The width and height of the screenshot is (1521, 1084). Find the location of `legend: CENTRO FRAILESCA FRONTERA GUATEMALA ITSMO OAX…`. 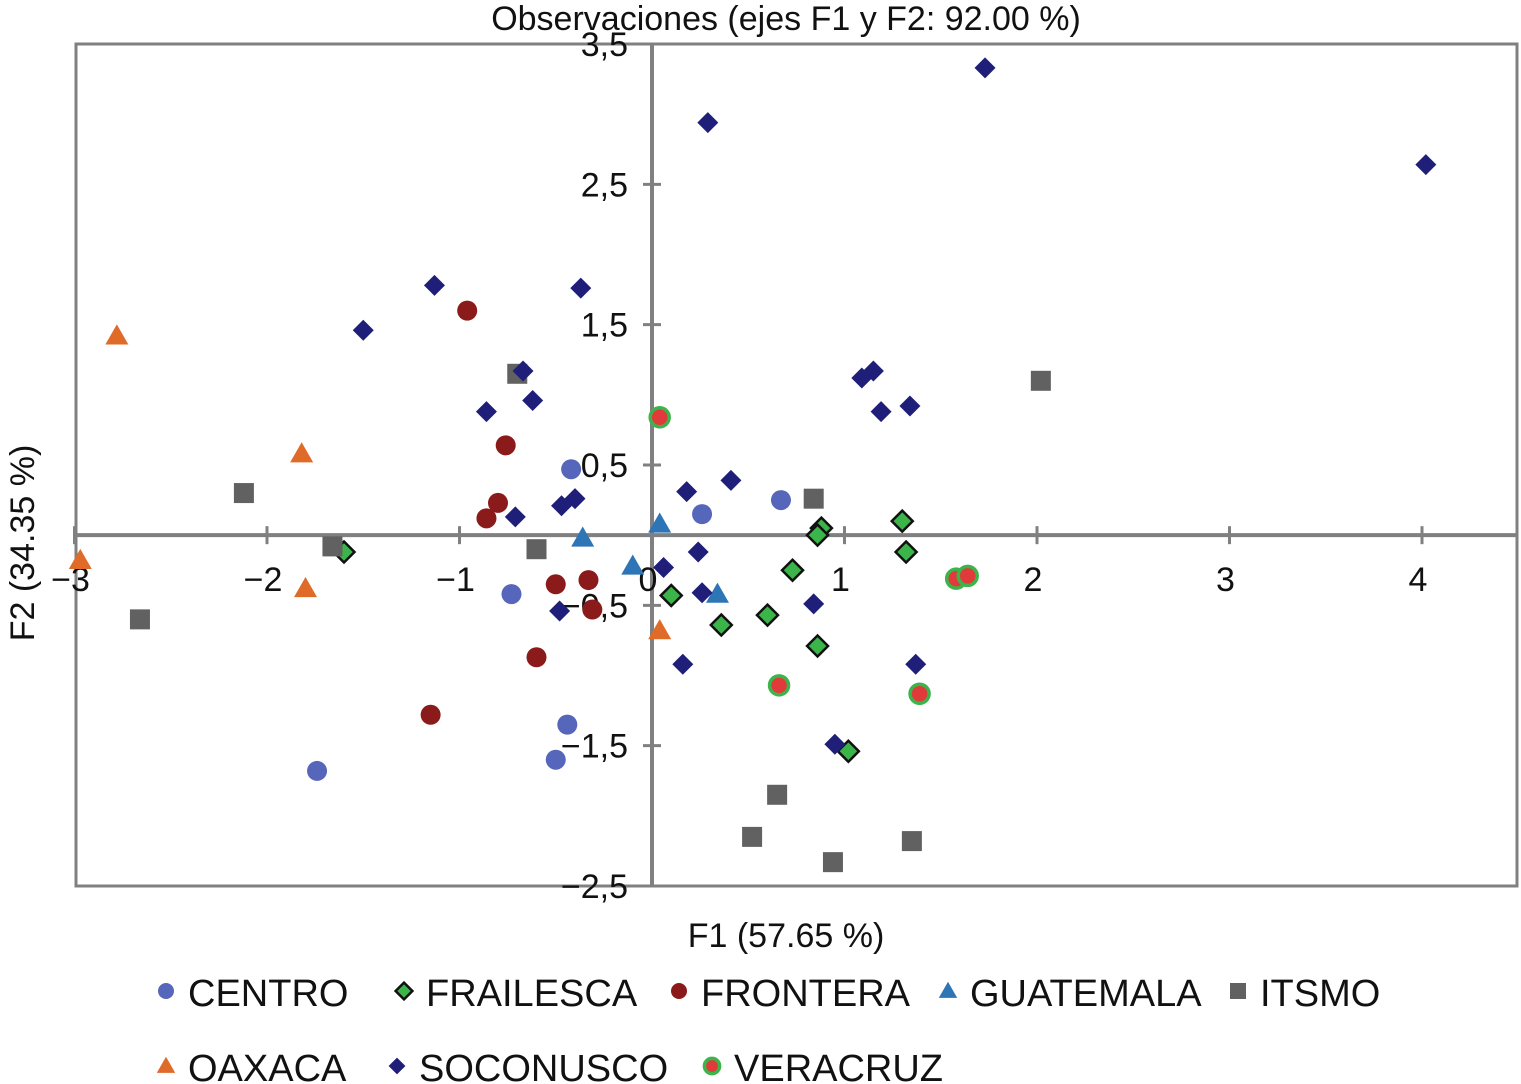

legend: CENTRO FRAILESCA FRONTERA GUATEMALA ITSMO OAX… is located at coordinates (768, 1028).